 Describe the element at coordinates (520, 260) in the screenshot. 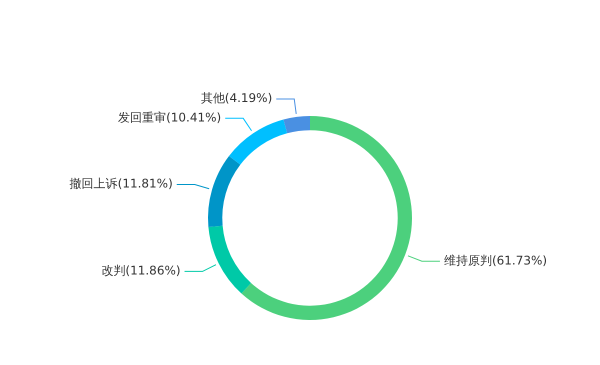

I see `data-label: (61.73%)` at that location.